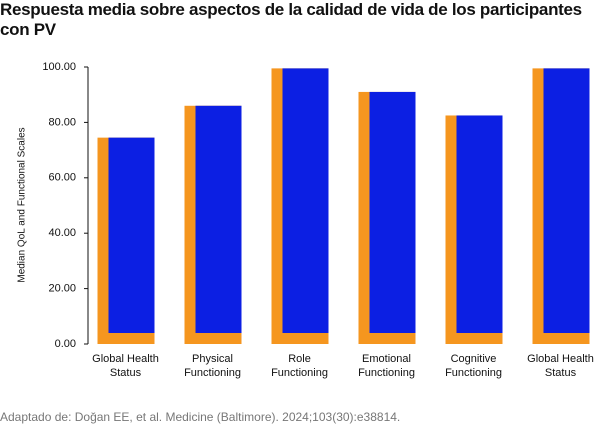 The image size is (605, 425). I want to click on x-tick-label: Cognitive Functioning, so click(473, 366).